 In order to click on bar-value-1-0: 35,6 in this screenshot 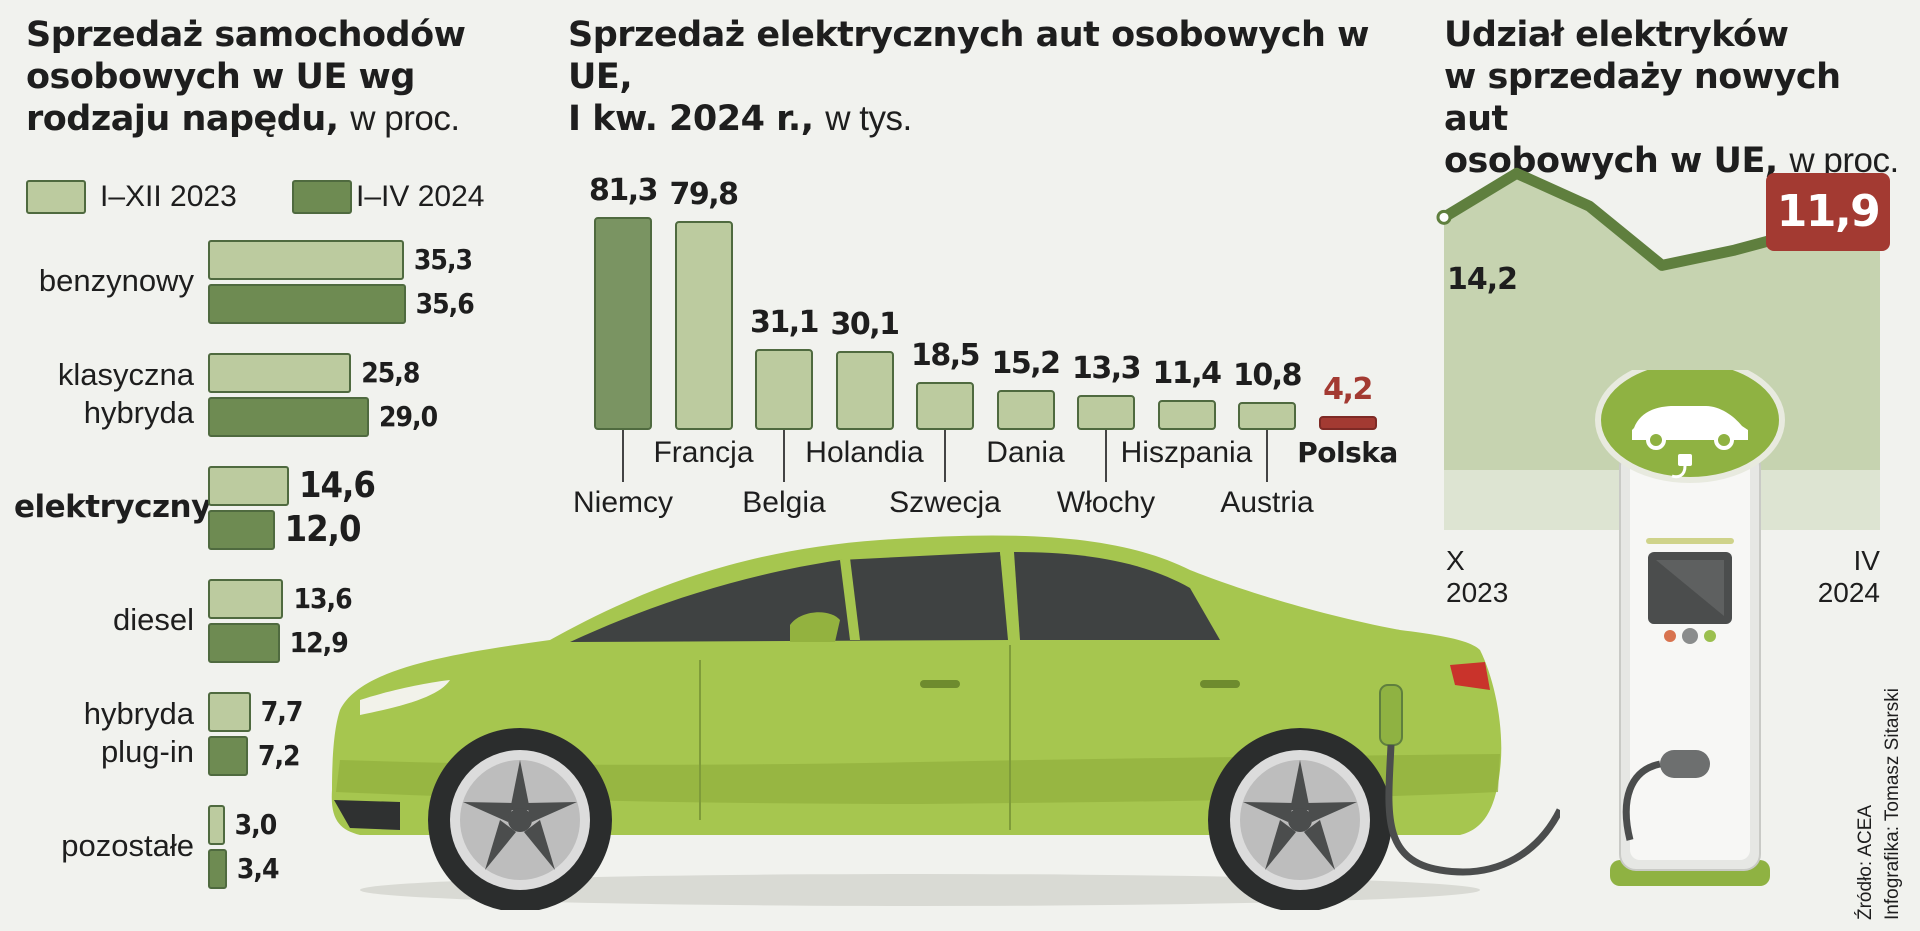, I will do `click(445, 303)`.